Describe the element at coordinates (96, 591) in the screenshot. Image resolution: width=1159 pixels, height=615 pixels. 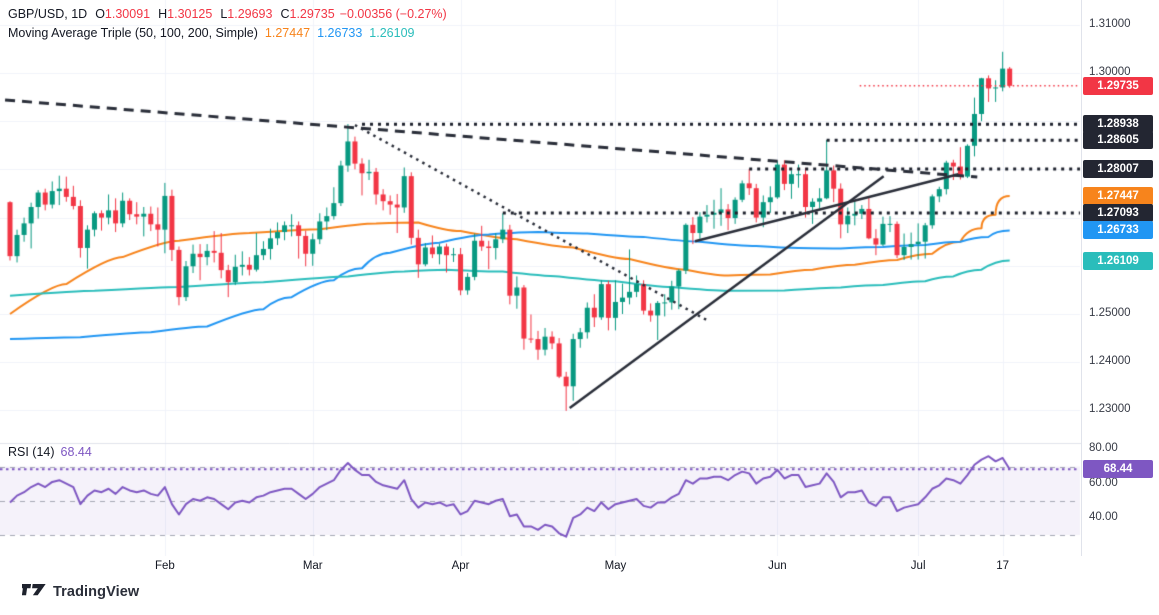
I see `tradingview-logo-text: TradingView` at that location.